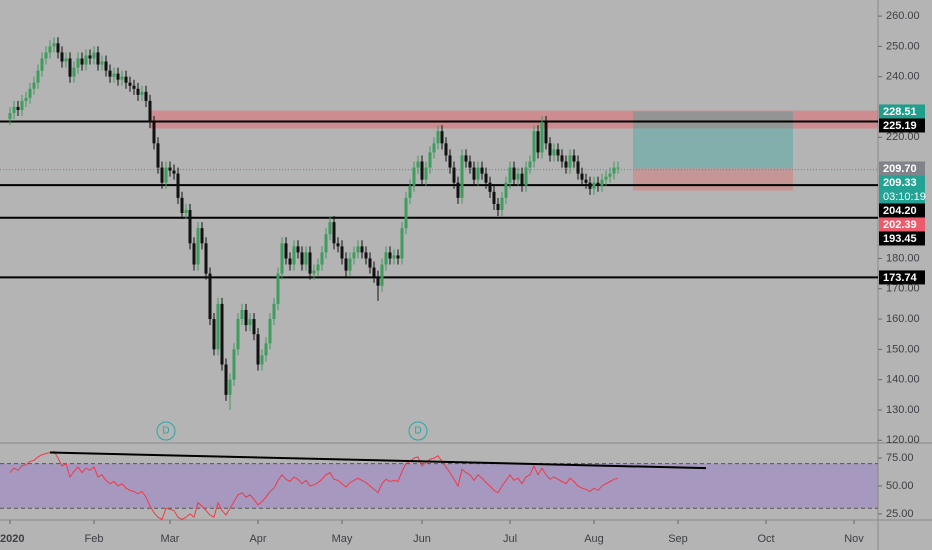 This screenshot has width=932, height=550. What do you see at coordinates (903, 349) in the screenshot?
I see `y-tick-label: 150.00` at bounding box center [903, 349].